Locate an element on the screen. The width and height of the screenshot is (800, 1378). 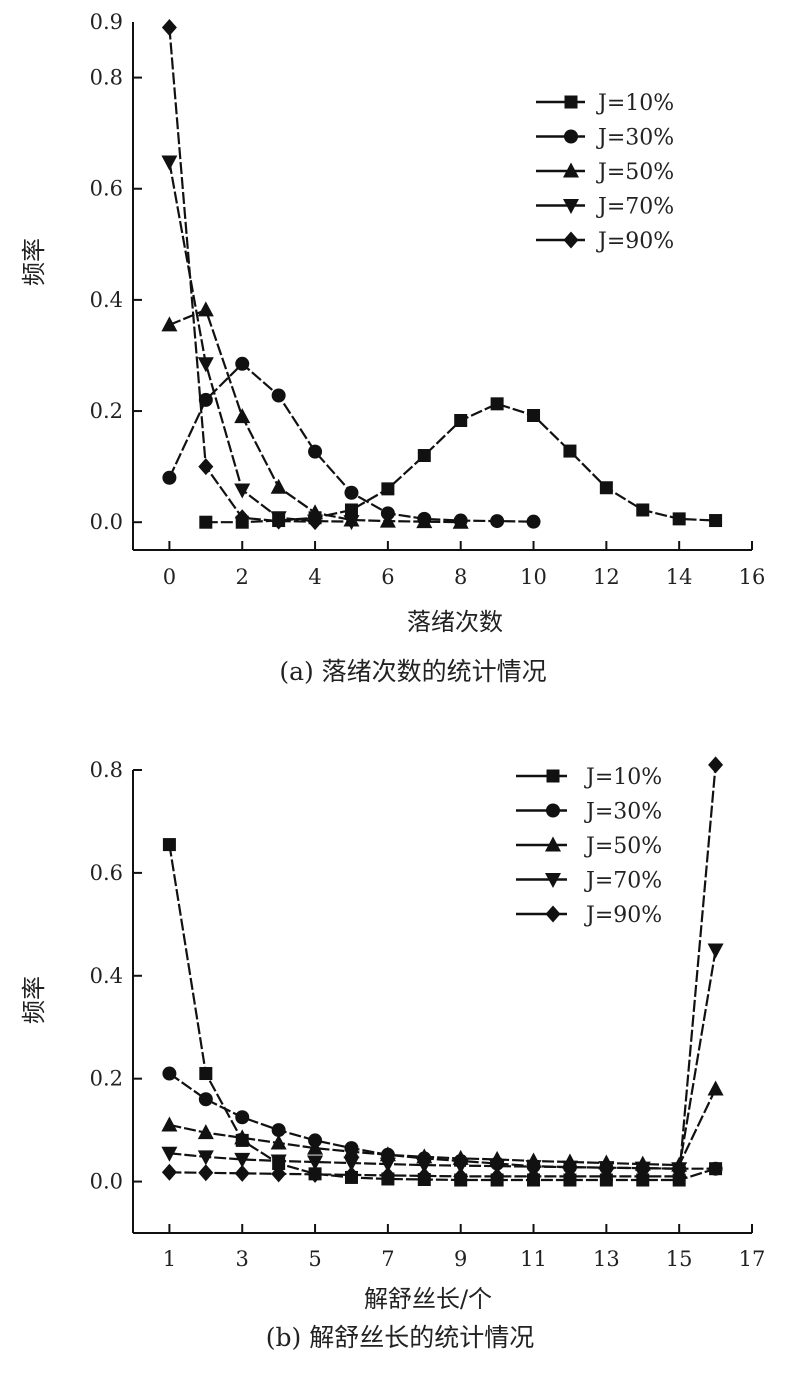
chart-a-legend-entry: J=70% is located at coordinates (635, 207).